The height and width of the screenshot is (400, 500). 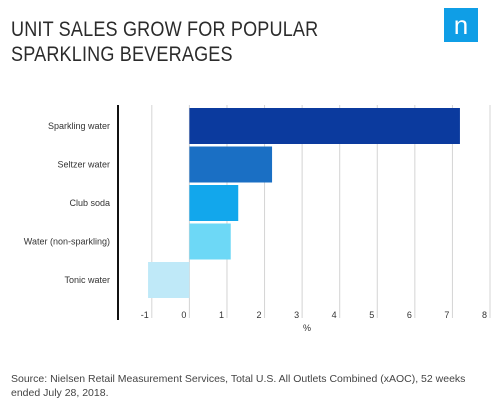 What do you see at coordinates (145, 315) in the screenshot?
I see `x-tick-label: -1` at bounding box center [145, 315].